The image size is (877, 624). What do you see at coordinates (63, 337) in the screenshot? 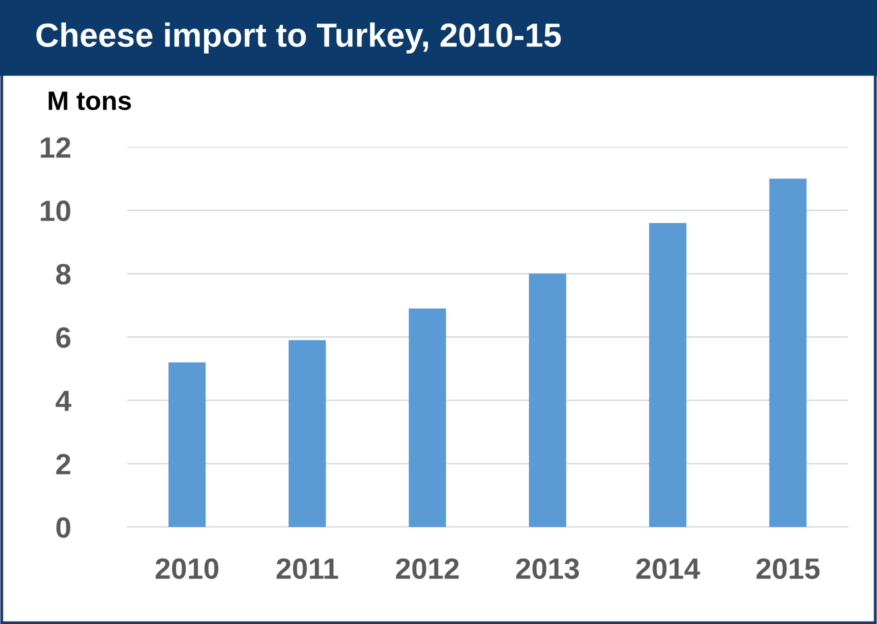
I see `y-tick-label: 6` at bounding box center [63, 337].